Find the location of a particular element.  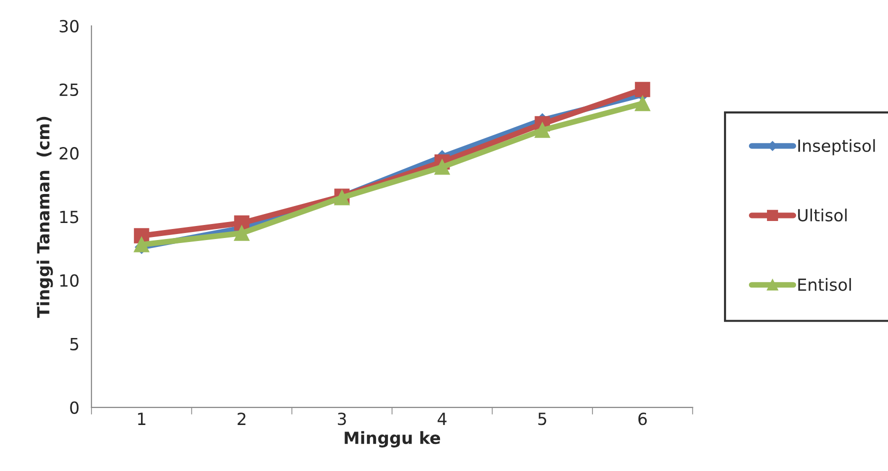

legend-label: Ultisol is located at coordinates (822, 215).